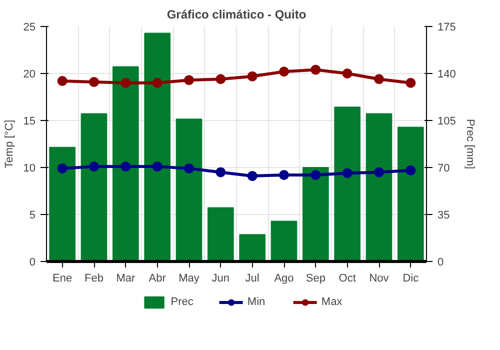 This screenshot has width=500, height=350. Describe the element at coordinates (447, 28) in the screenshot. I see `y2-tick-label: 175` at that location.